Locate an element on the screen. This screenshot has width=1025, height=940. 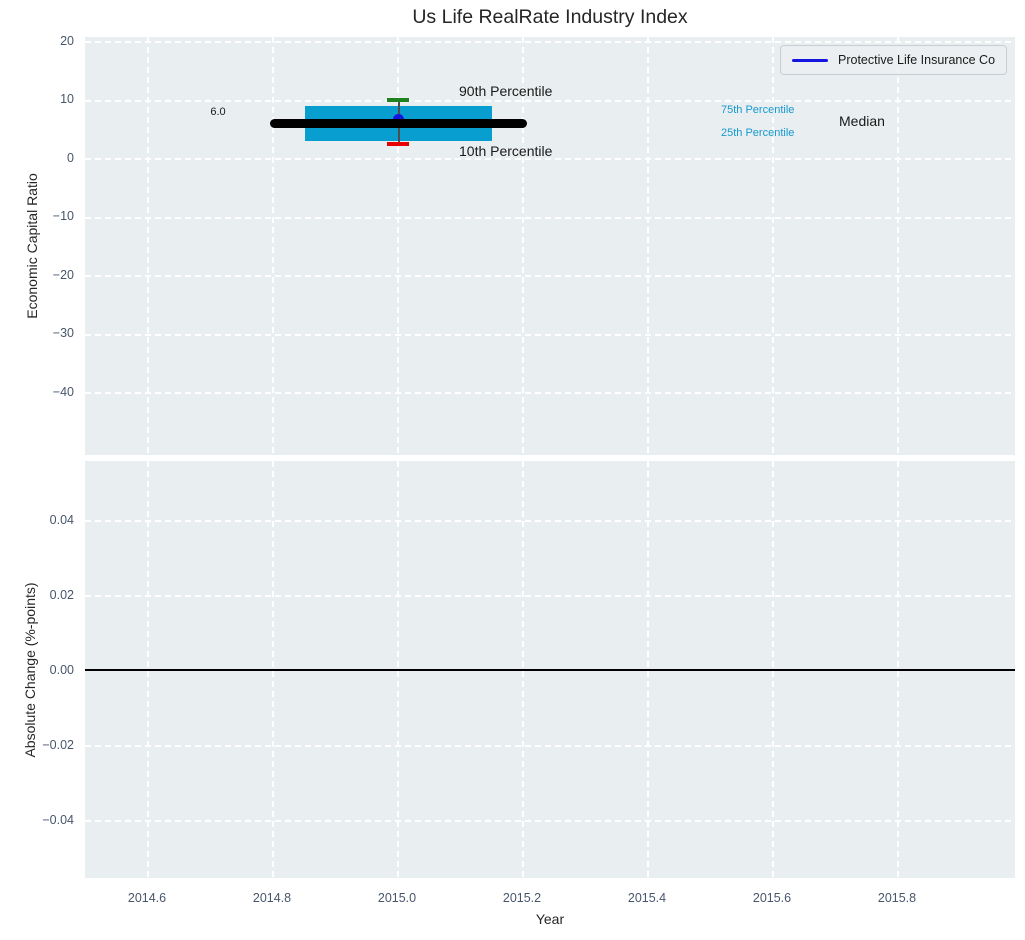
chart-title: Us Life RealRate Industry Index is located at coordinates (550, 17).